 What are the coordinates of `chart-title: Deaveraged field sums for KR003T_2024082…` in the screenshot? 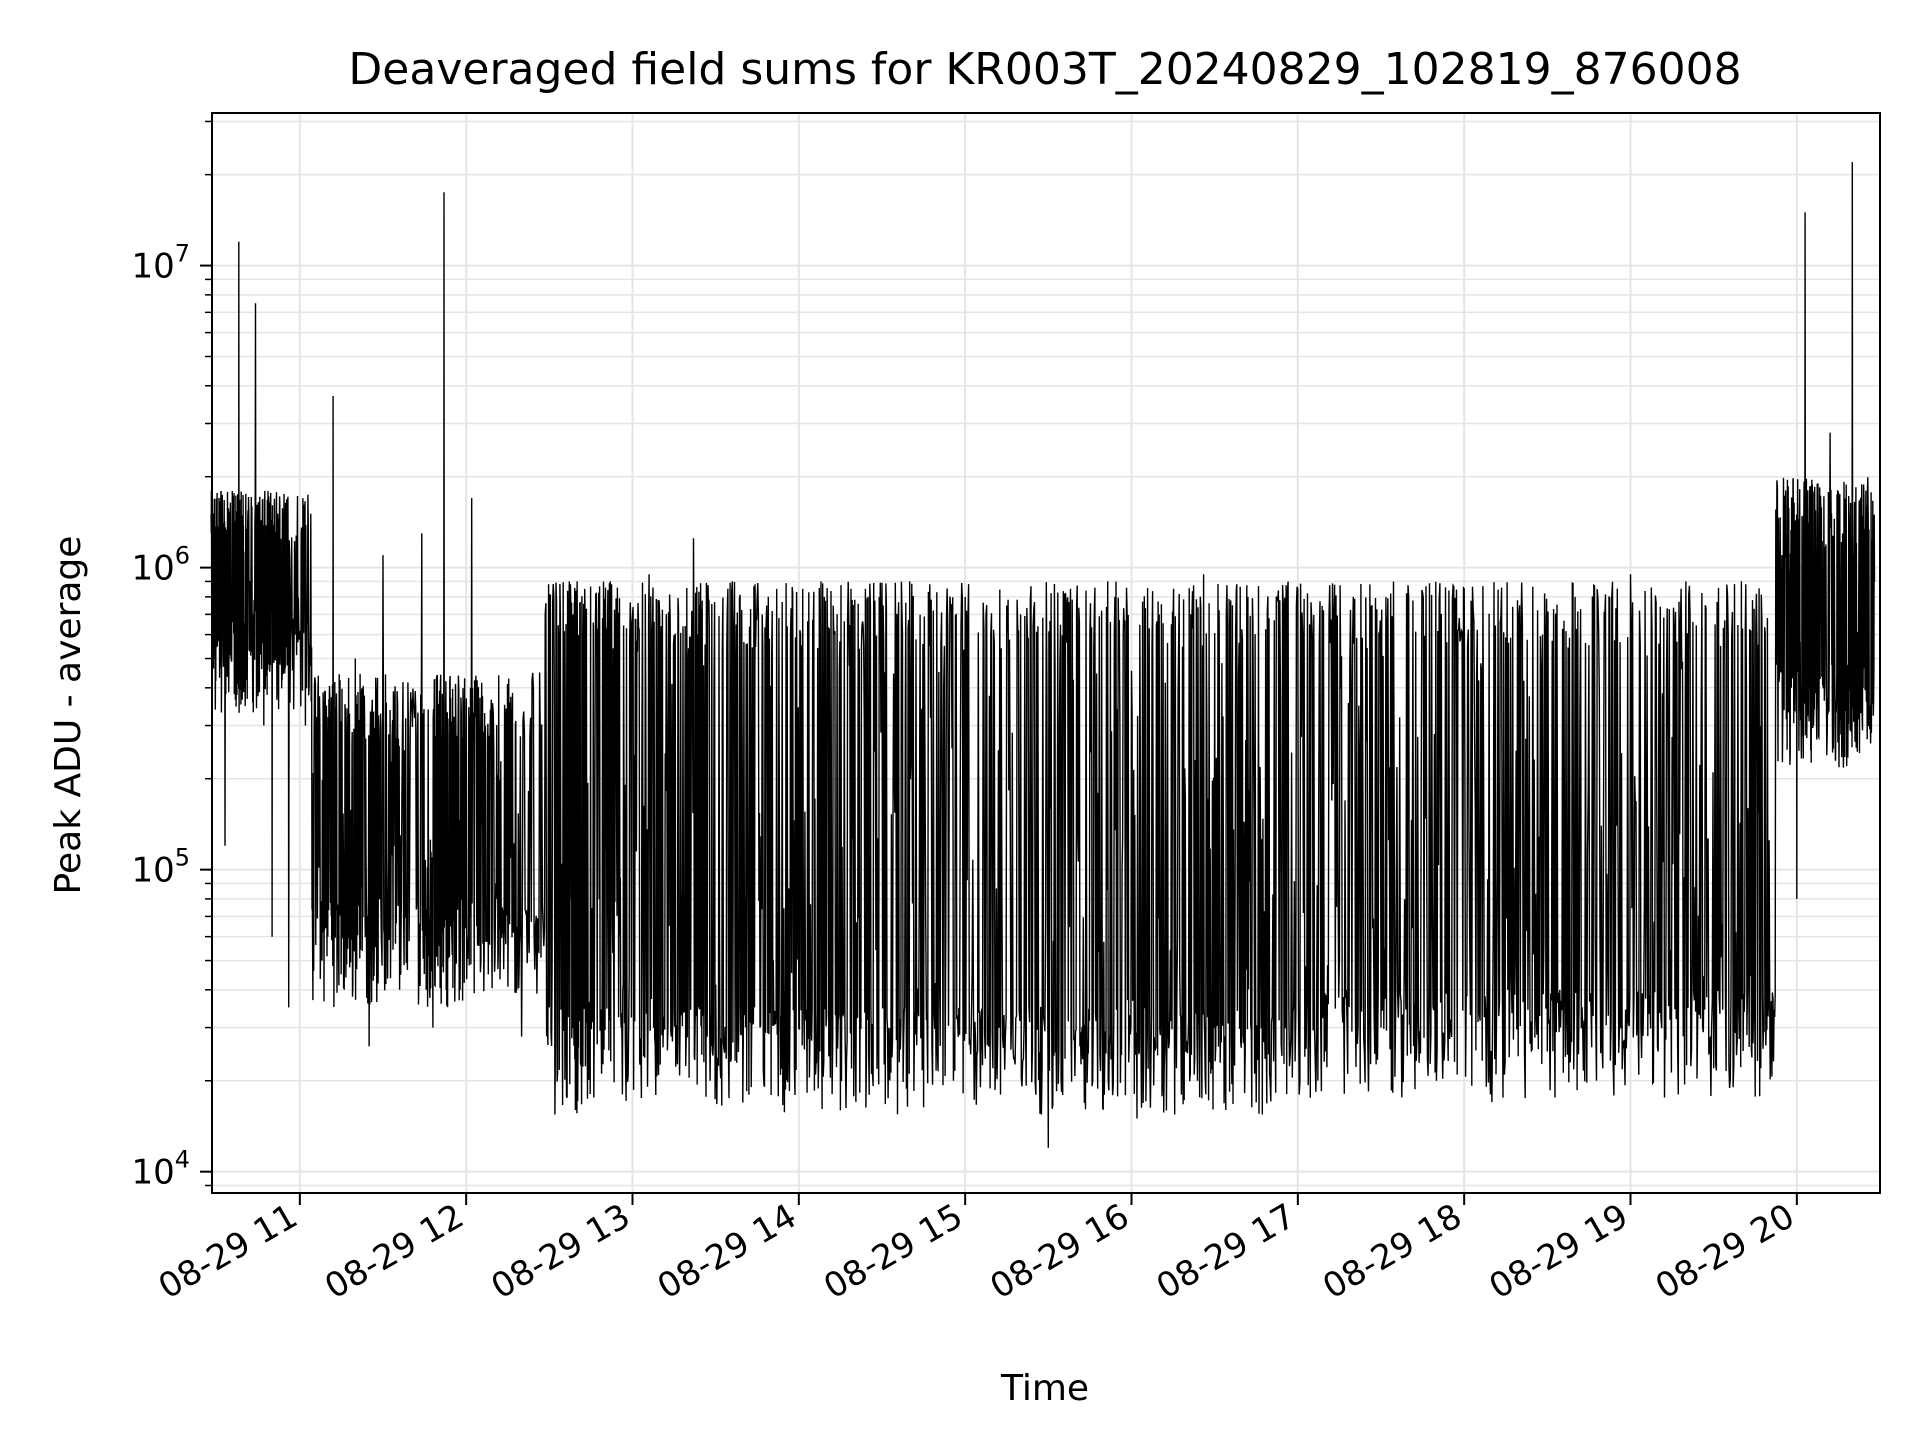 It's located at (1044, 69).